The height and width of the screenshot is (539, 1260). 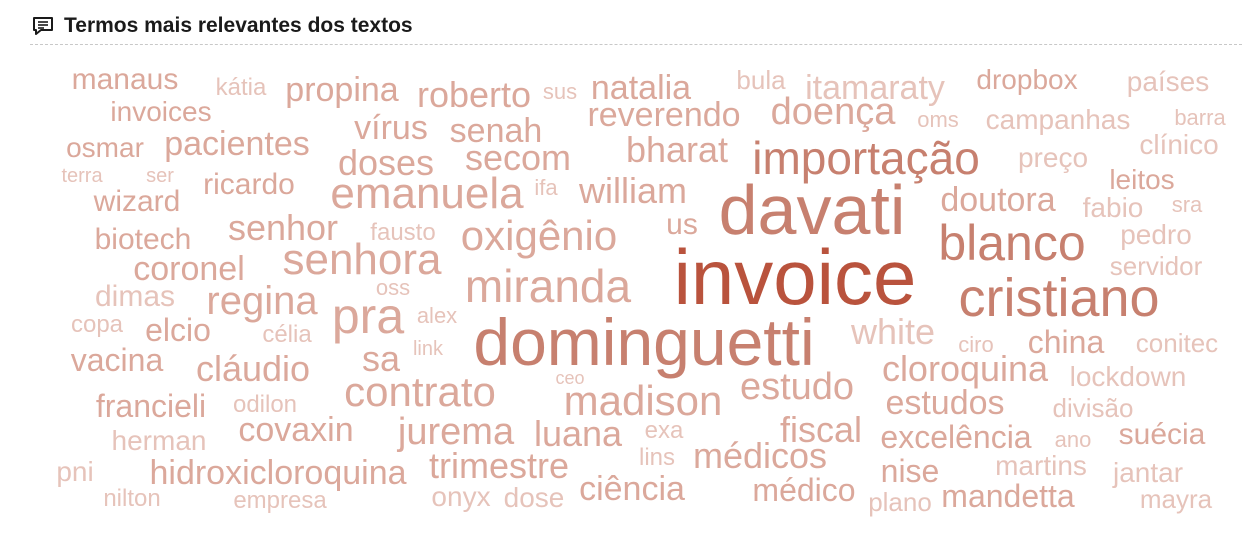 I want to click on word-ser: ser, so click(x=160, y=176).